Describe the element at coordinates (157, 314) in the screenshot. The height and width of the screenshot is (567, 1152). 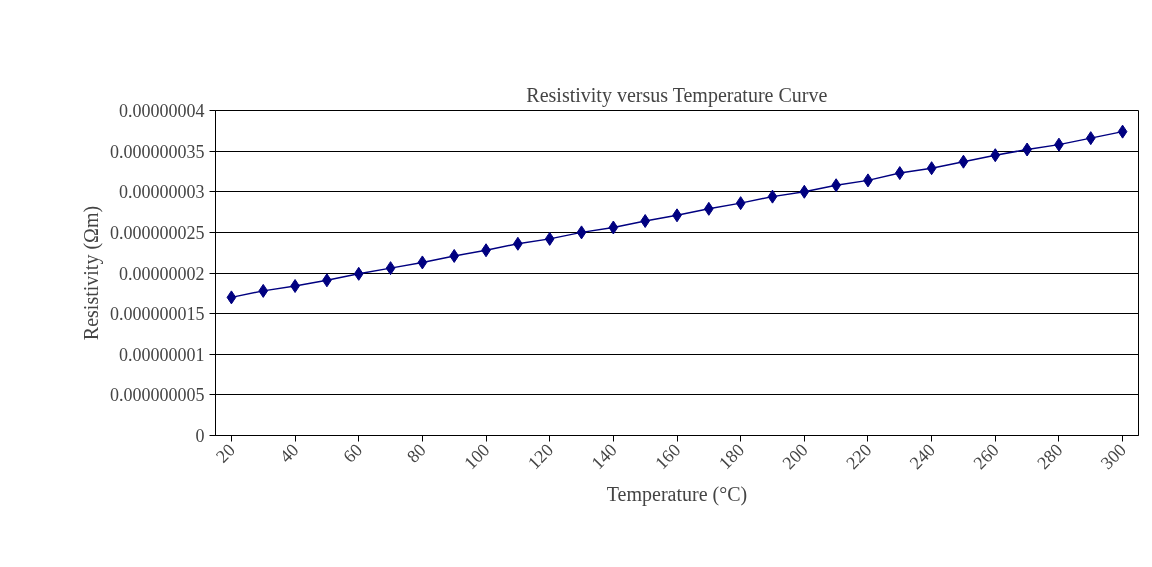
I see `y-tick-label: 0.000000015` at that location.